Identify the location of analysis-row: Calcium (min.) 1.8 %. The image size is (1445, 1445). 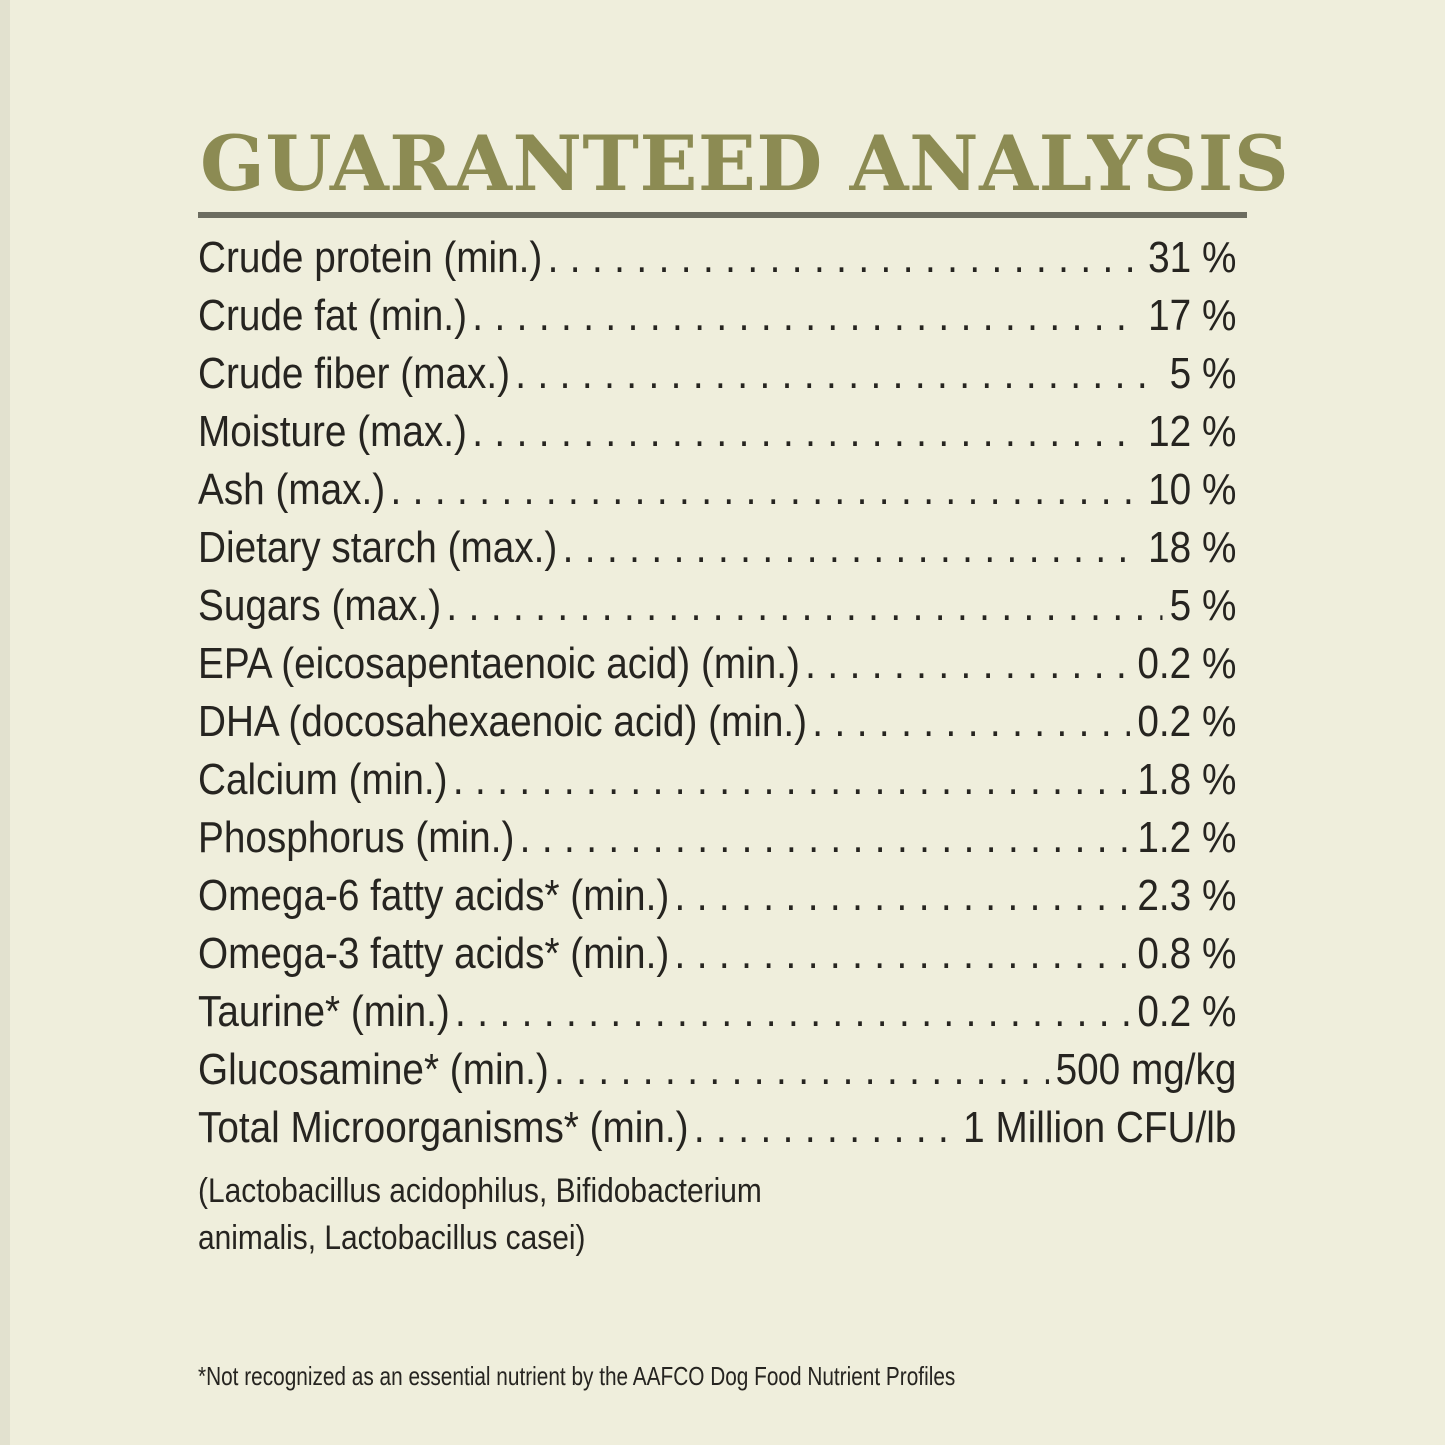
(722, 780).